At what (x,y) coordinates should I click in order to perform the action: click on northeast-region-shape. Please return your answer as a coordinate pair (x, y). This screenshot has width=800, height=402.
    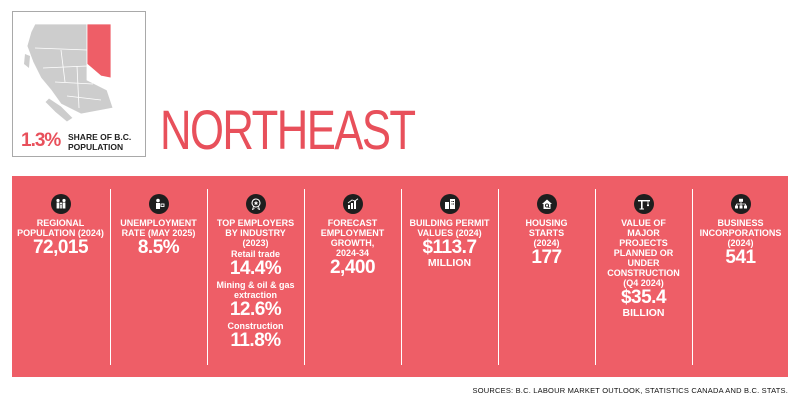
    Looking at the image, I should click on (99, 51).